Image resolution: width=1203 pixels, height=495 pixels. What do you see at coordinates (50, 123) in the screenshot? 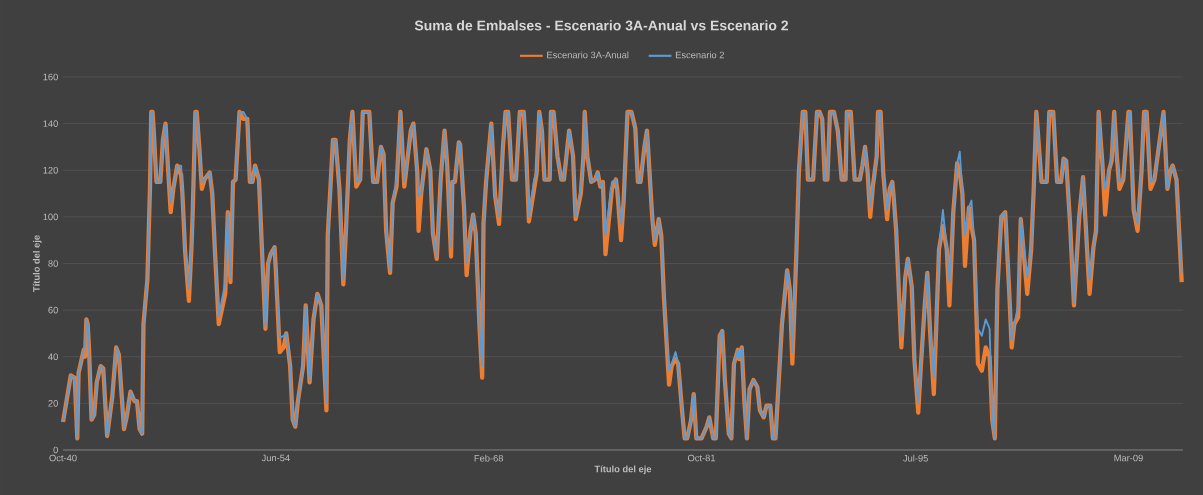
I see `y-tick-label: 140` at bounding box center [50, 123].